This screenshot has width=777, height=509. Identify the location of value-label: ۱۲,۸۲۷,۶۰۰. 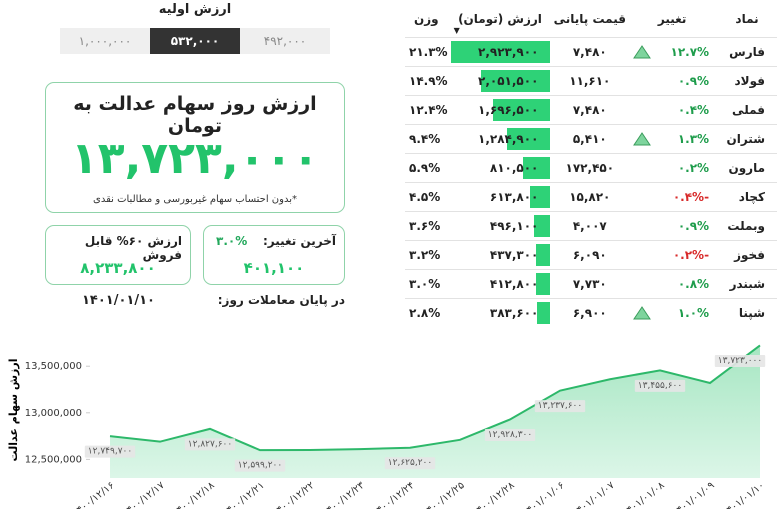
(210, 444).